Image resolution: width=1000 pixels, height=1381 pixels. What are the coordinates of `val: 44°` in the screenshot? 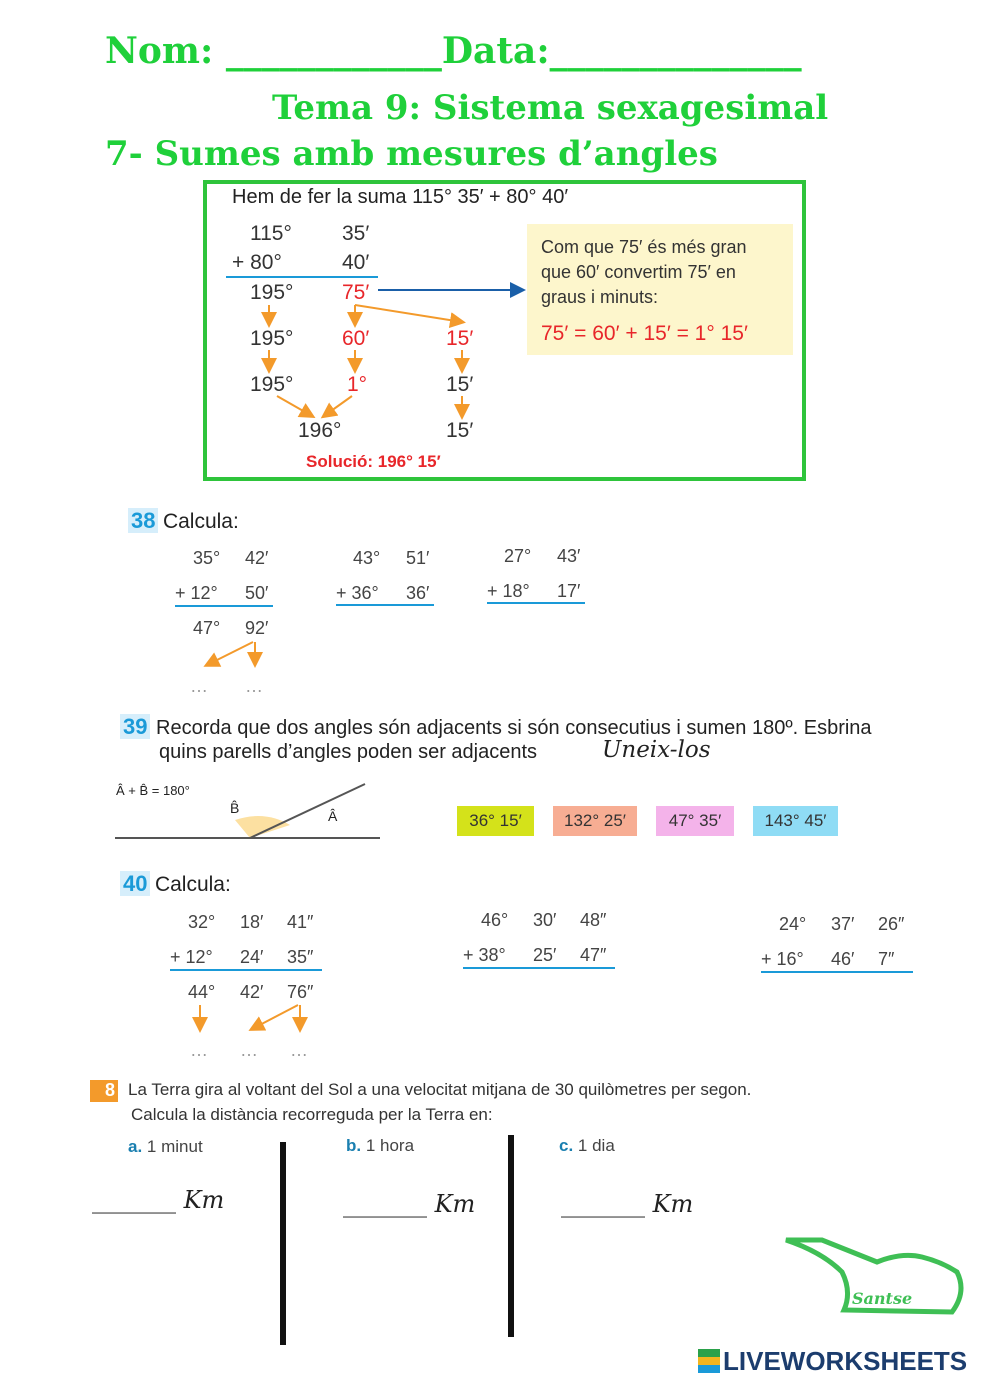 It's located at (202, 992).